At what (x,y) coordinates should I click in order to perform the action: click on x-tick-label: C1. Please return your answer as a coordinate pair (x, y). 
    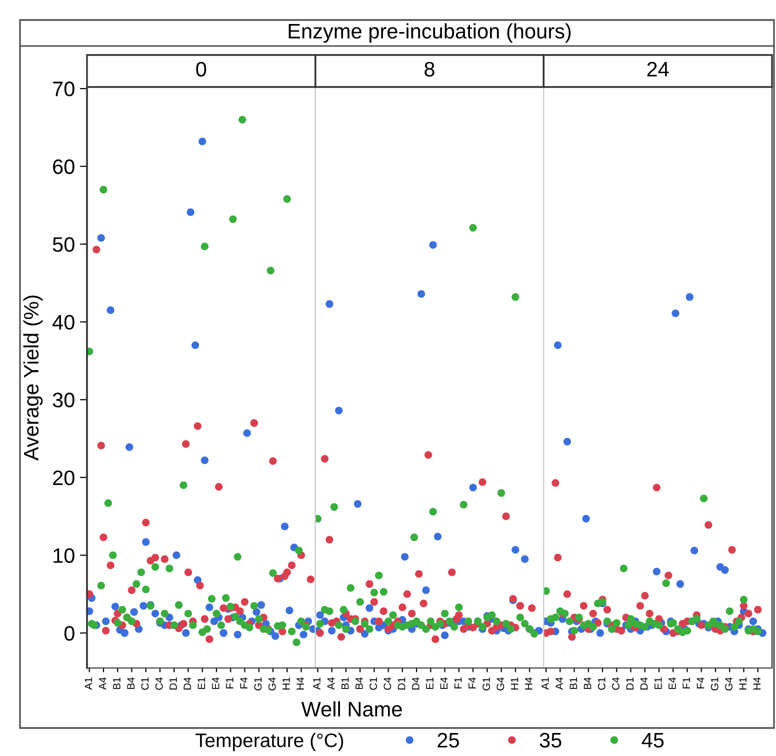
    Looking at the image, I should click on (602, 684).